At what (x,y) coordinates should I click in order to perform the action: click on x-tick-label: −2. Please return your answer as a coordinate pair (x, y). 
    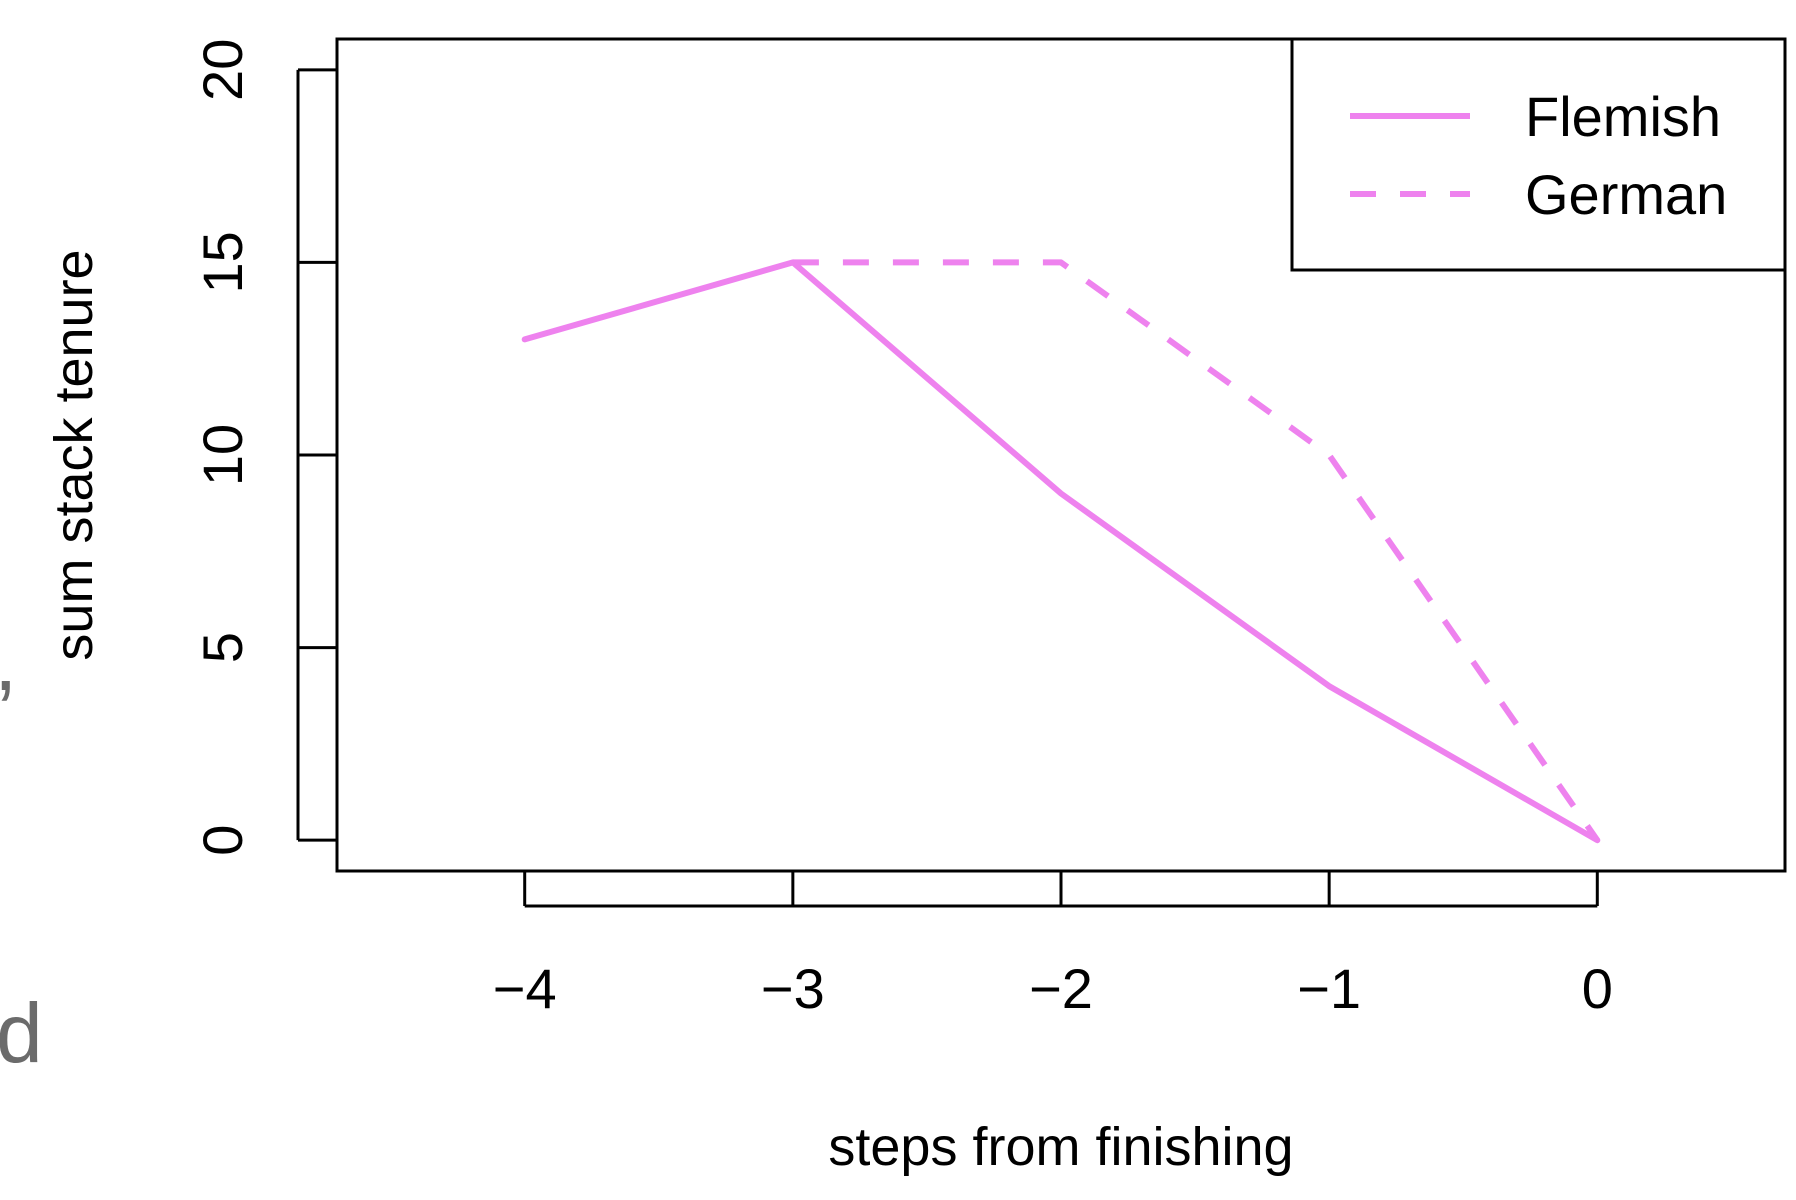
    Looking at the image, I should click on (1061, 988).